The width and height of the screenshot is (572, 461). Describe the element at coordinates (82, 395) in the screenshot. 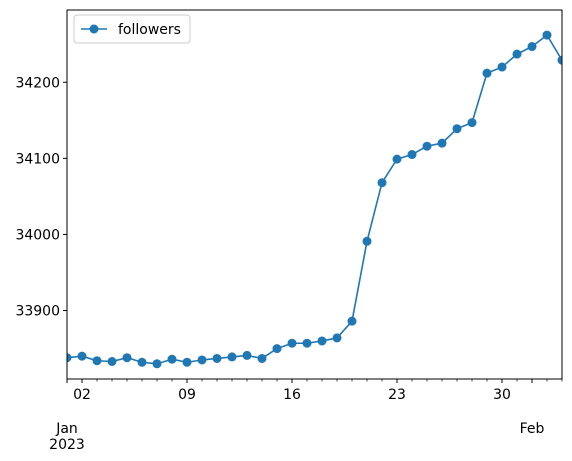

I see `x-tick-label: 02` at that location.